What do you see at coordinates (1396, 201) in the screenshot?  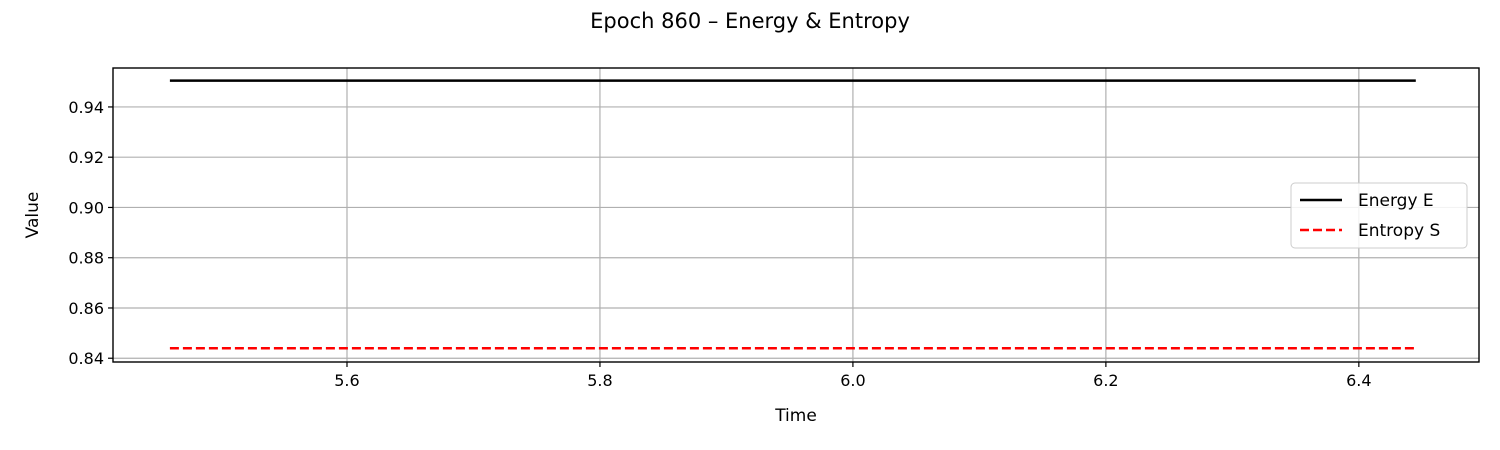 I see `legend-label-energy: Energy E` at bounding box center [1396, 201].